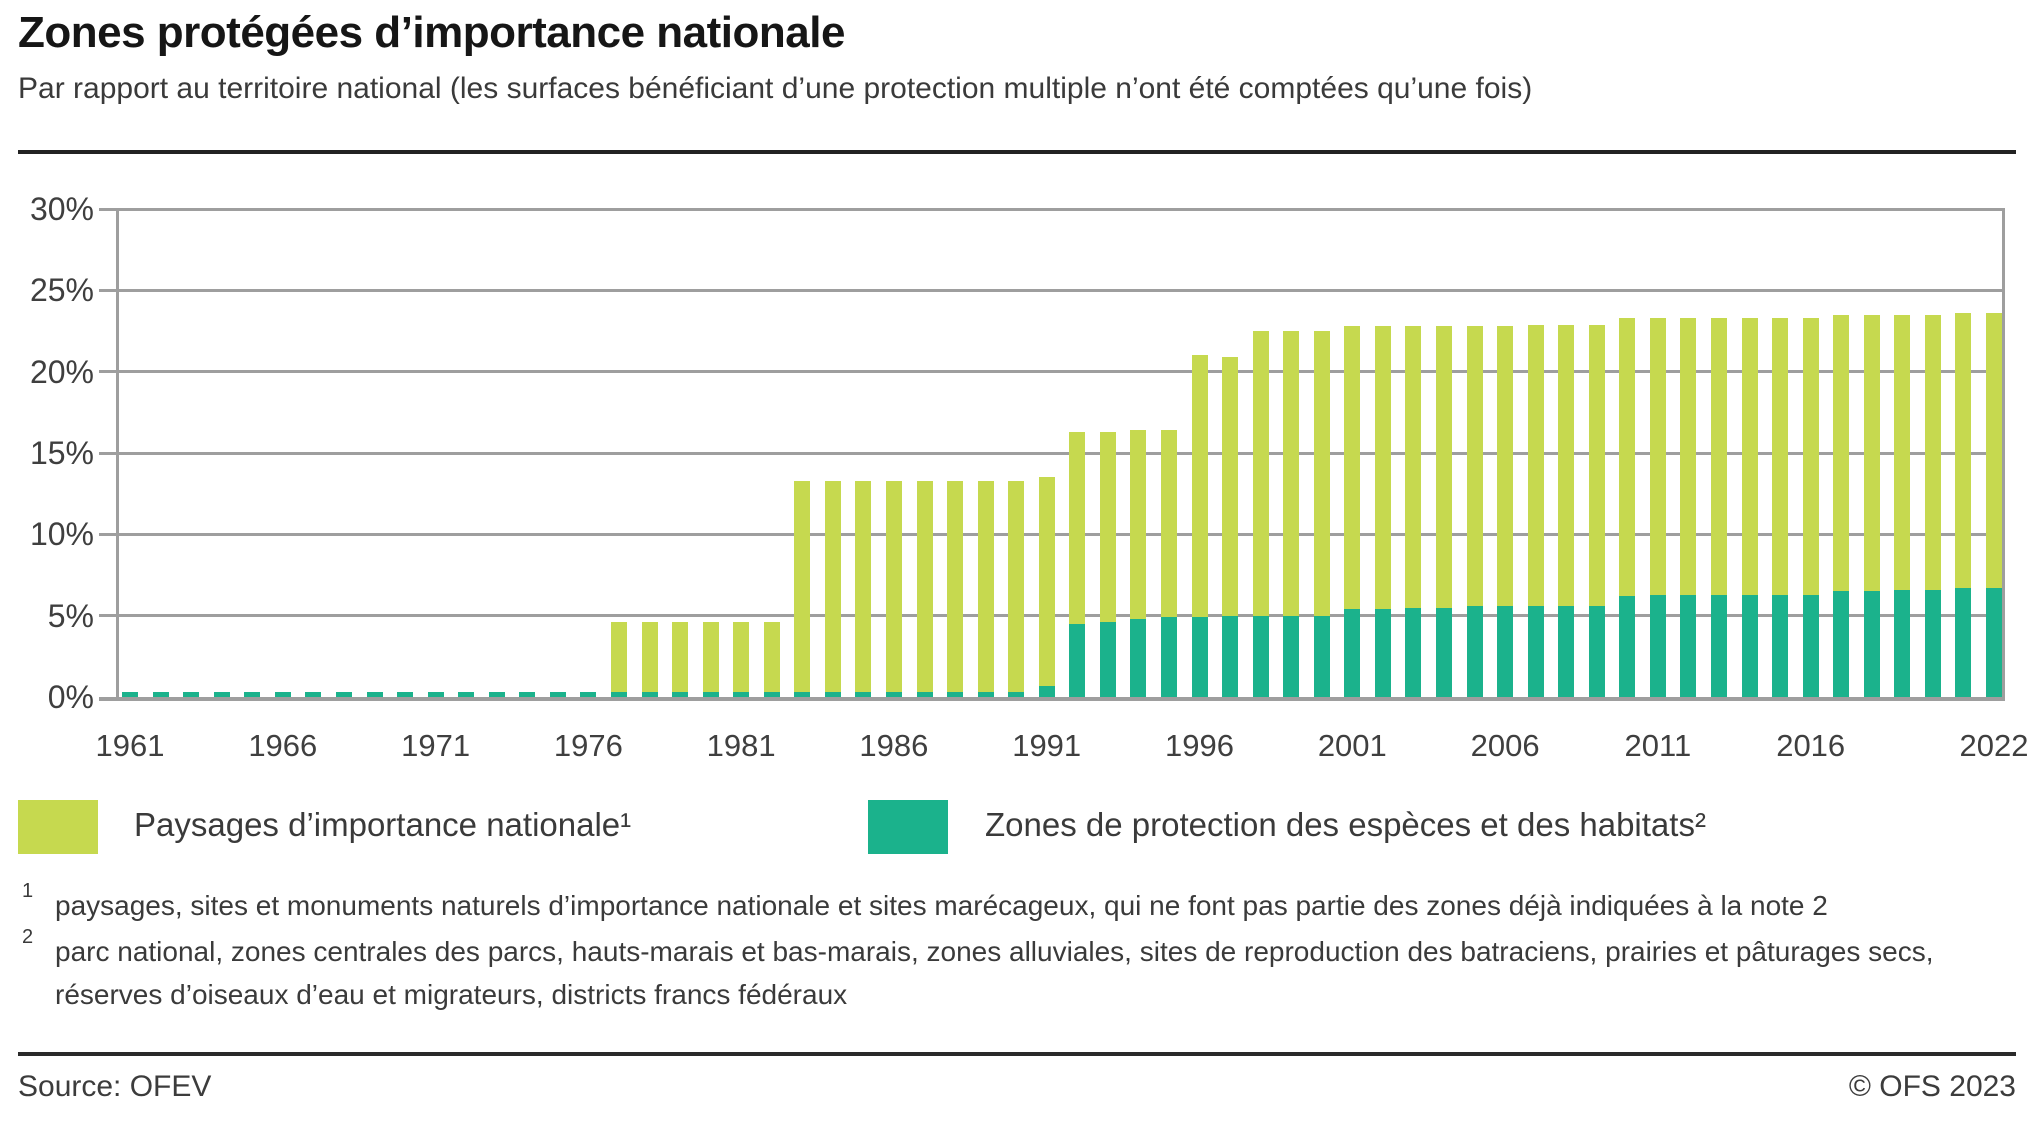 This screenshot has height=1132, width=2034. Describe the element at coordinates (1780, 645) in the screenshot. I see `bar-2015-especes` at that location.